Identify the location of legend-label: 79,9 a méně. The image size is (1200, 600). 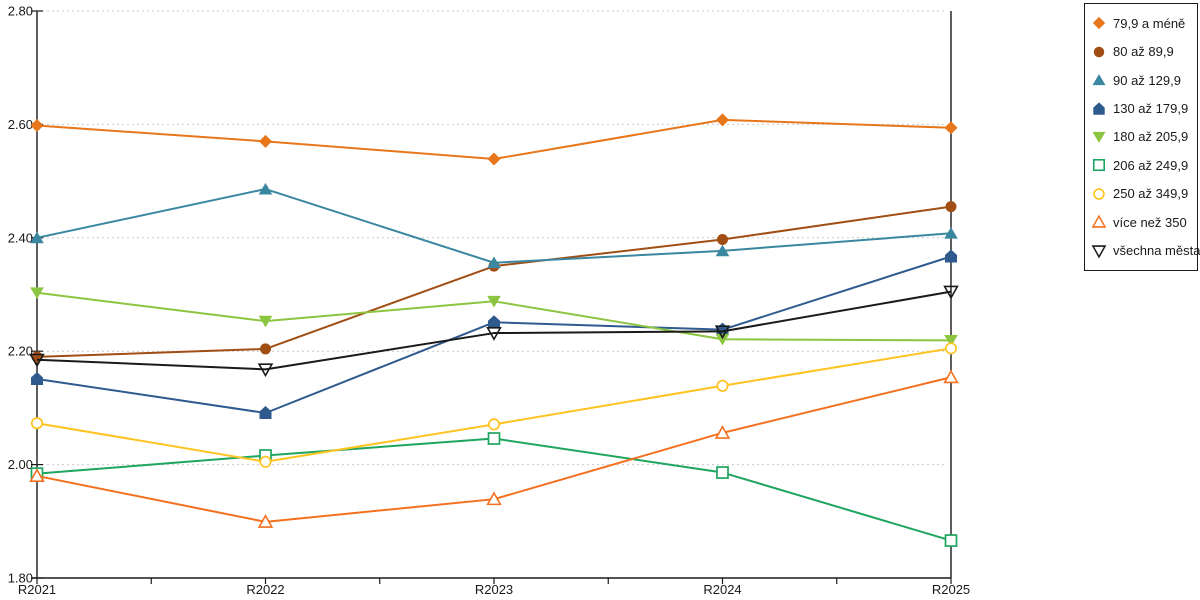
(1149, 23).